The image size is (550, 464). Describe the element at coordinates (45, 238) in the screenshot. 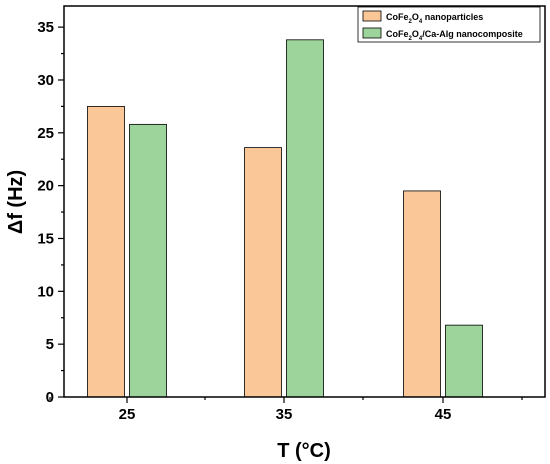

I see `y-tick-label: 15` at that location.